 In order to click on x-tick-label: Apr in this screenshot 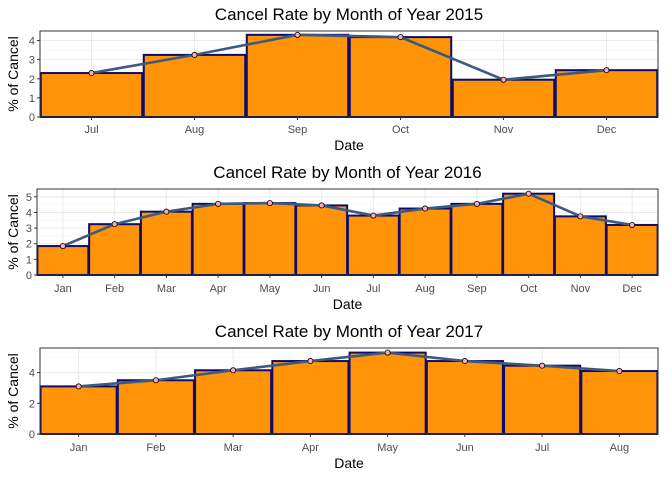, I will do `click(310, 448)`.